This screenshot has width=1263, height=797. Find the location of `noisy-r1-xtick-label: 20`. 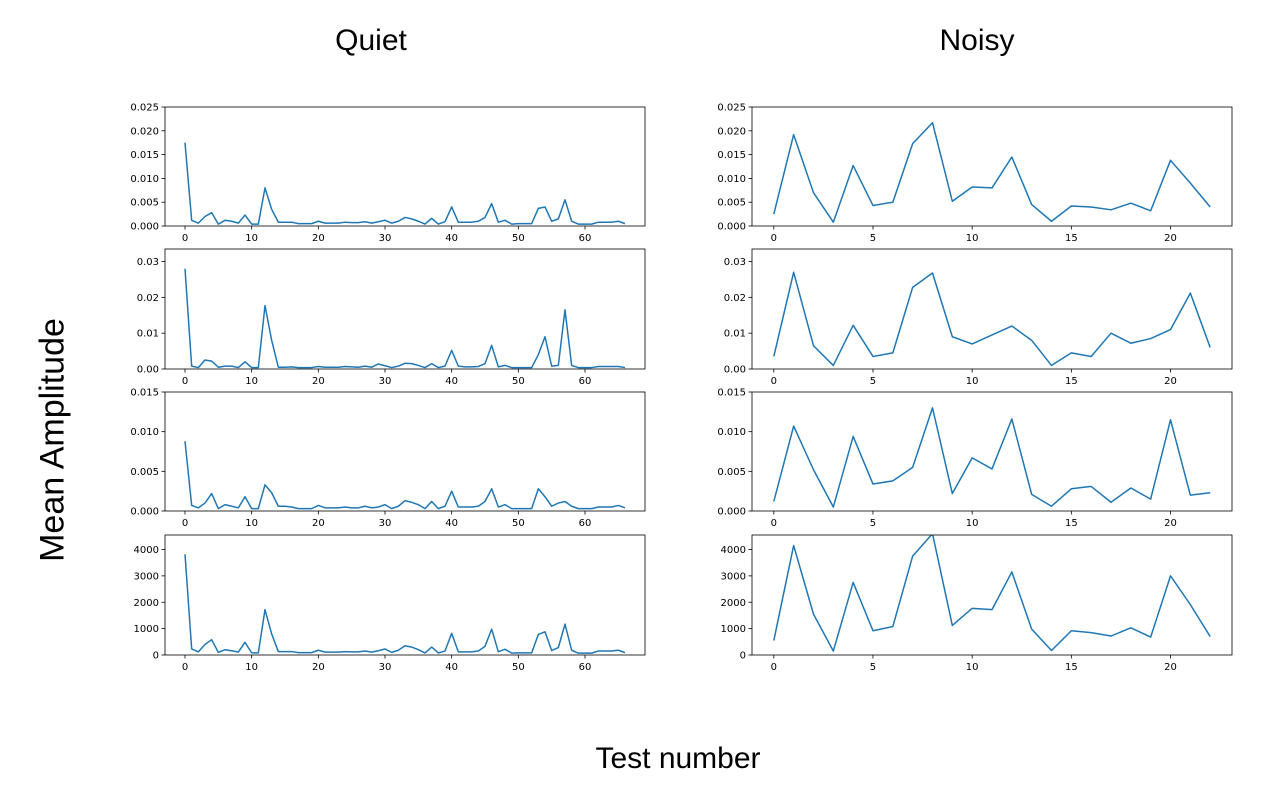

noisy-r1-xtick-label: 20 is located at coordinates (1170, 238).